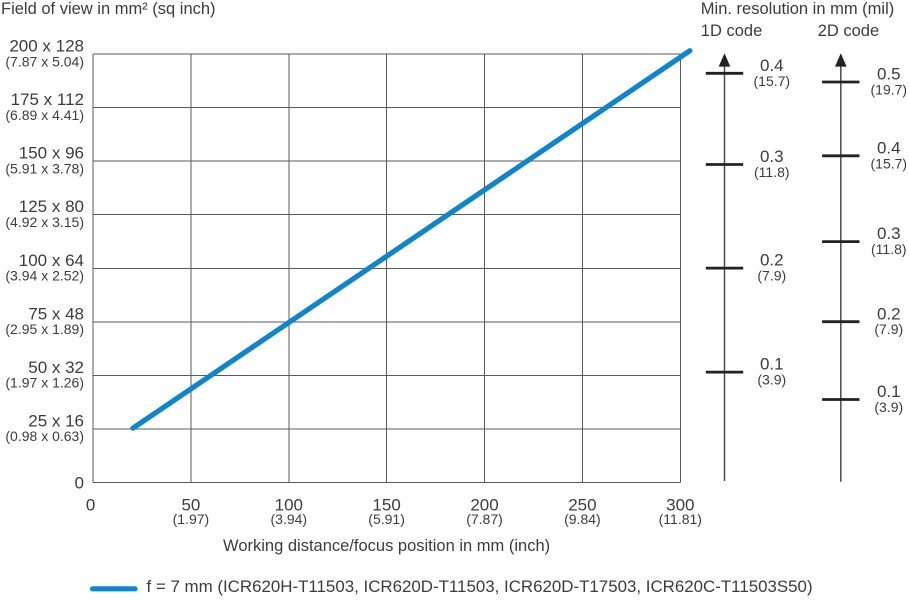 This screenshot has height=600, width=909. Describe the element at coordinates (289, 505) in the screenshot. I see `svg-text: 100` at that location.